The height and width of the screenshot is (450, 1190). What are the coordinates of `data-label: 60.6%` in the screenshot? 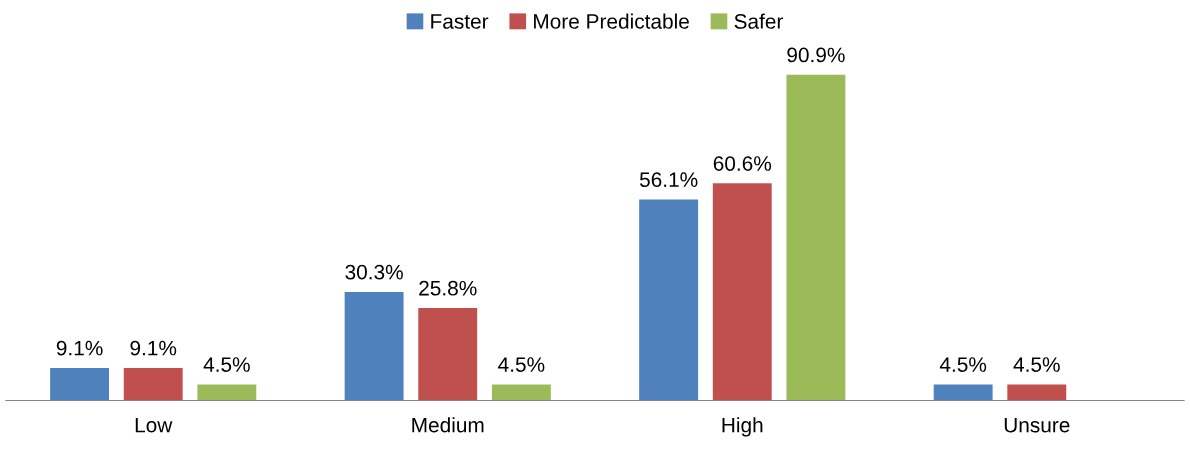 It's located at (742, 163).